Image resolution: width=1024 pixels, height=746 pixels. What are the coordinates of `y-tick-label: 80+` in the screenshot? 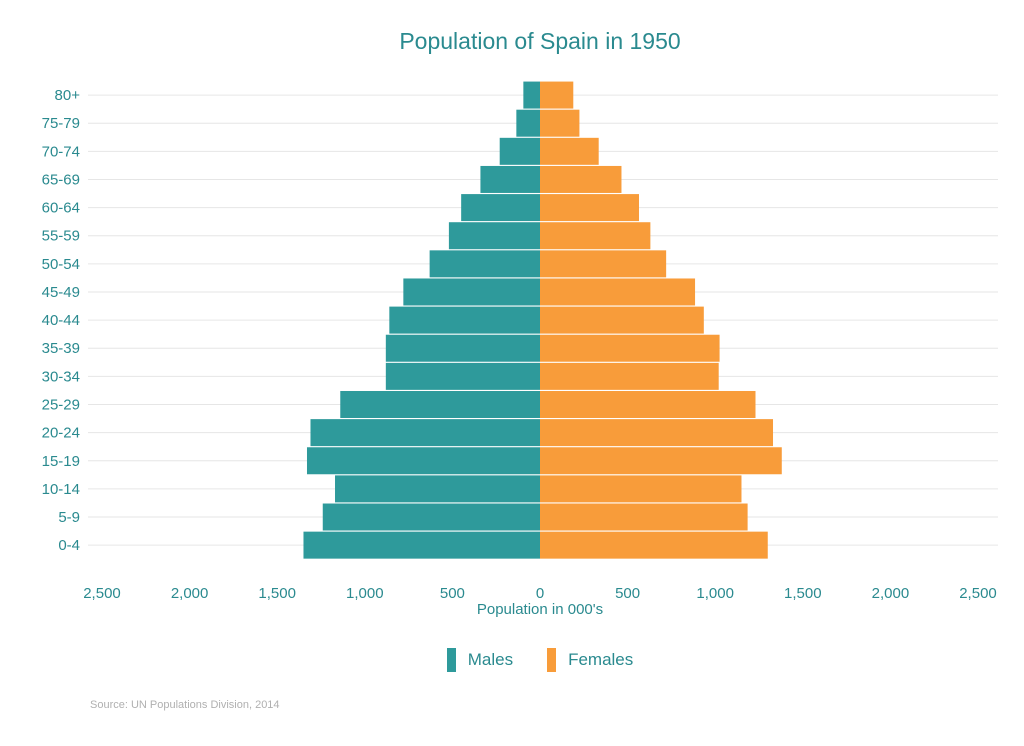 It's located at (68, 95).